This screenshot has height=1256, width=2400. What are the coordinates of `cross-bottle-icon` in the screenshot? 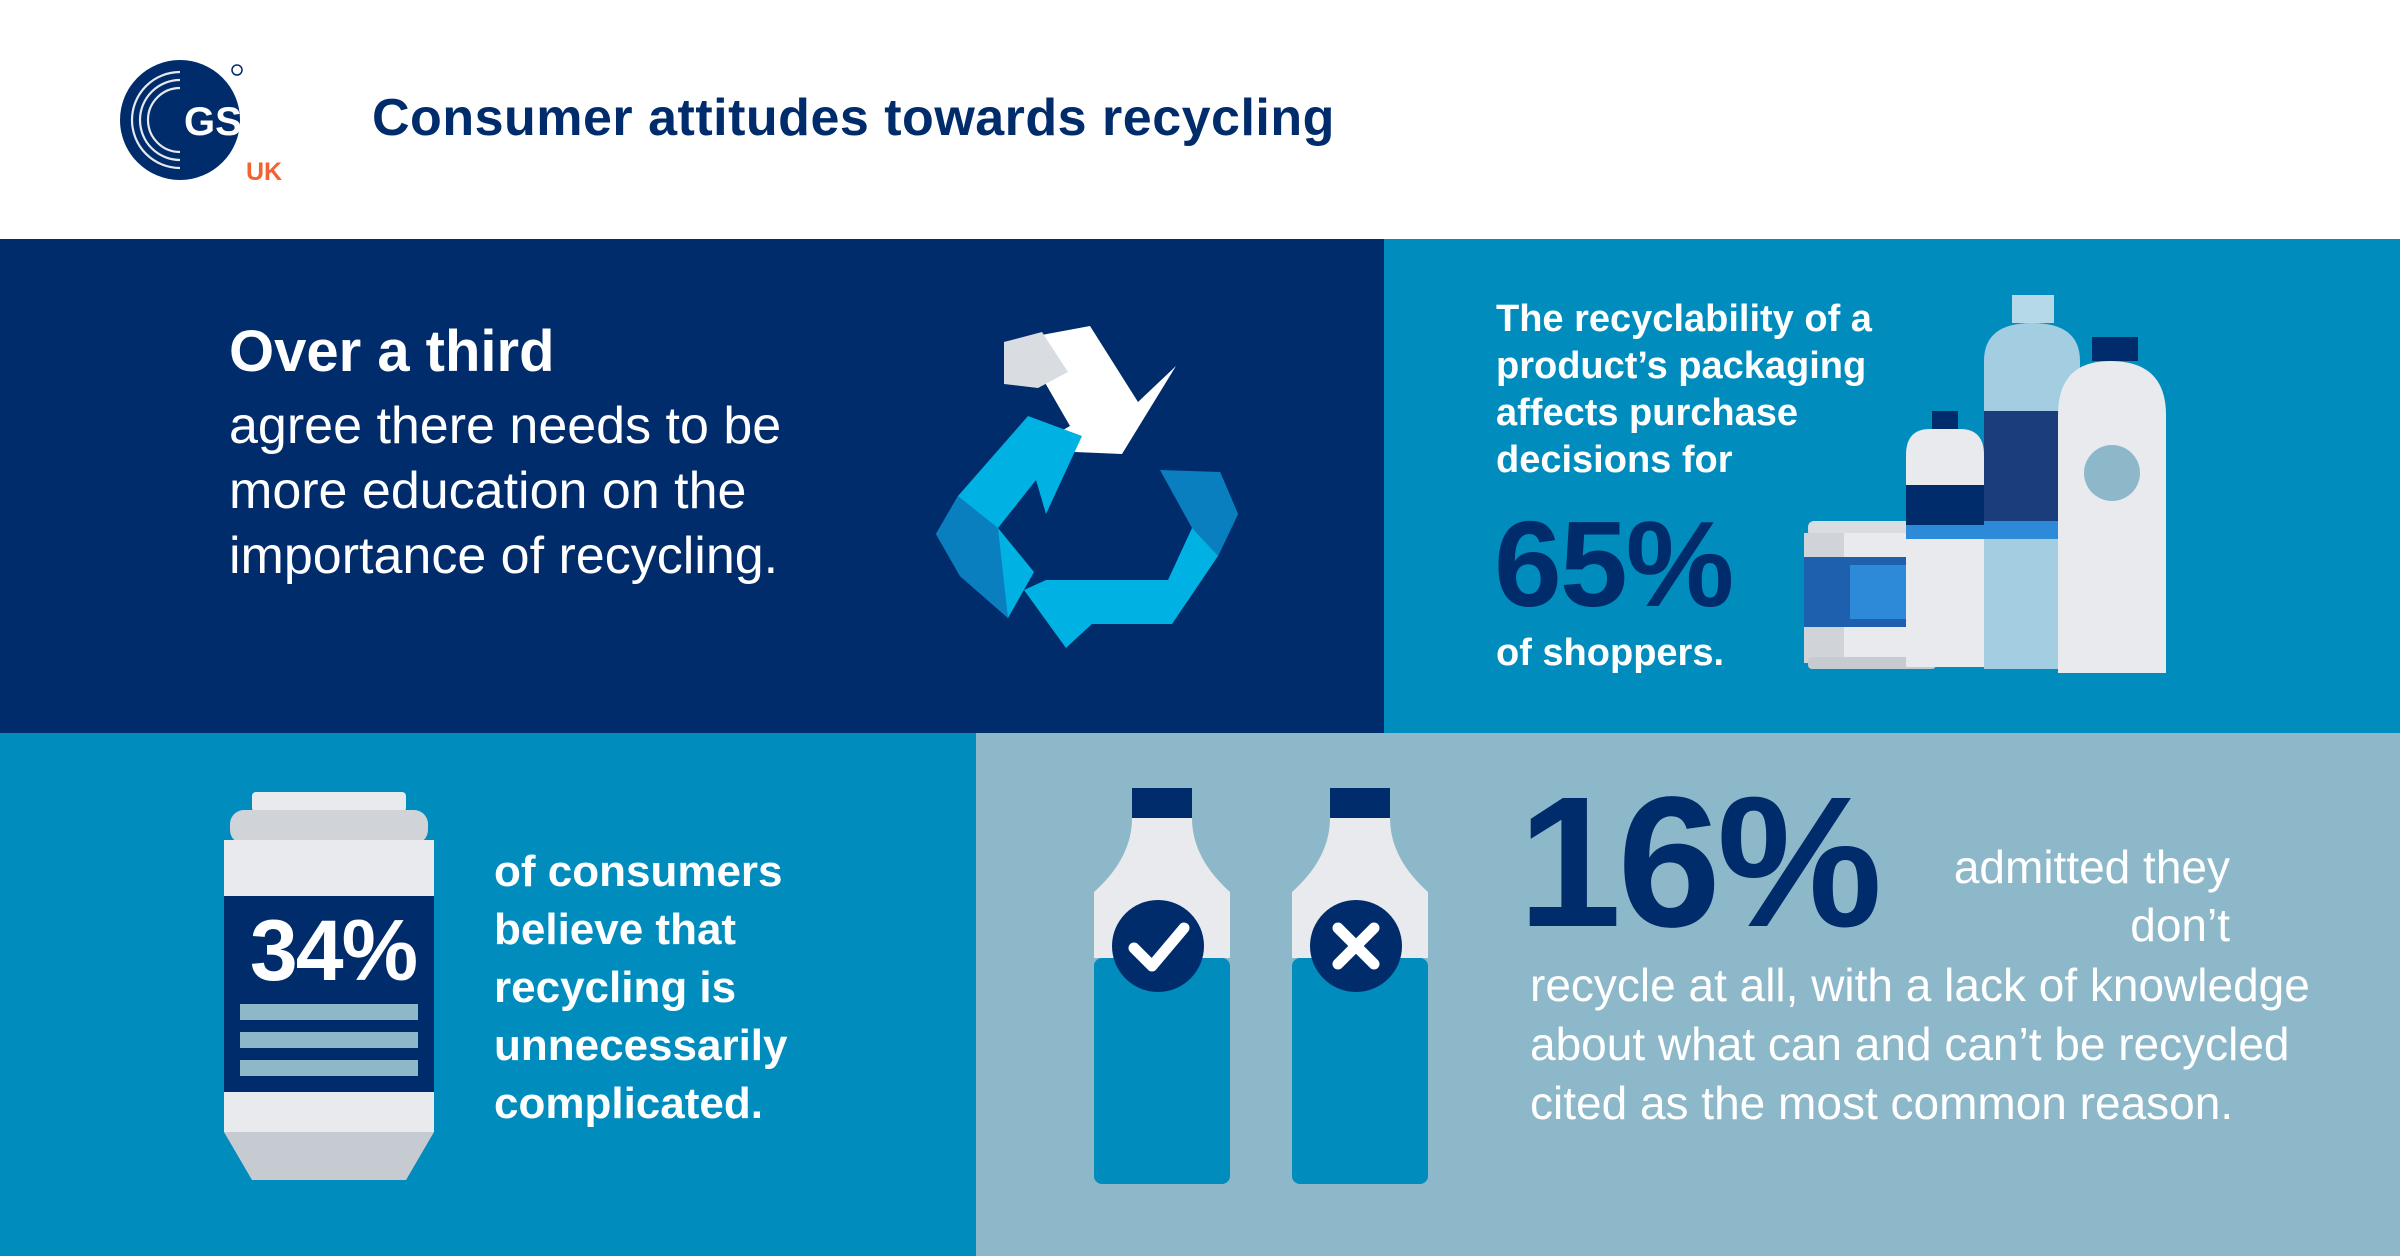 It's located at (1360, 986).